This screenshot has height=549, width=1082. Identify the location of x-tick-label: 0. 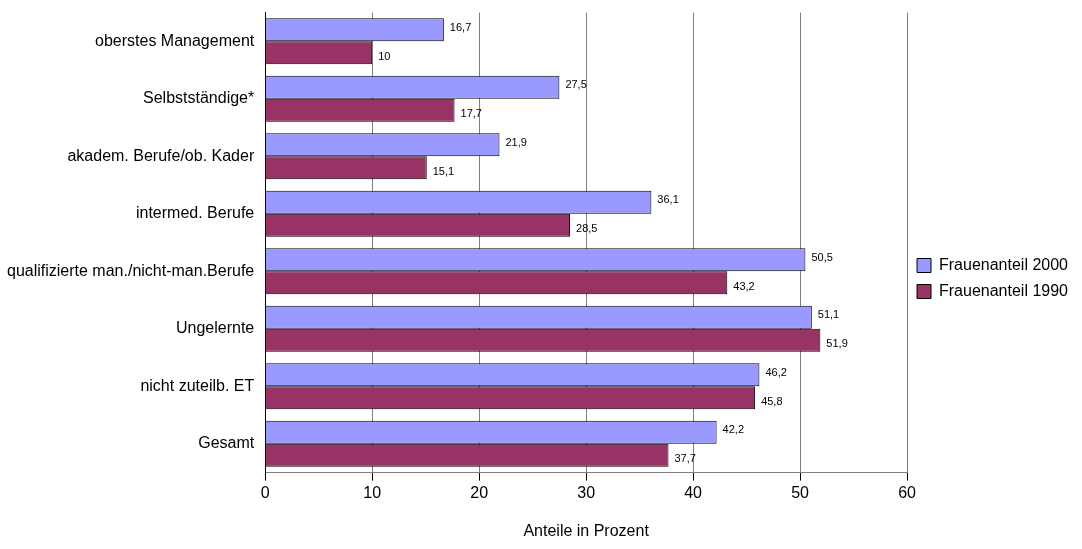
(265, 492).